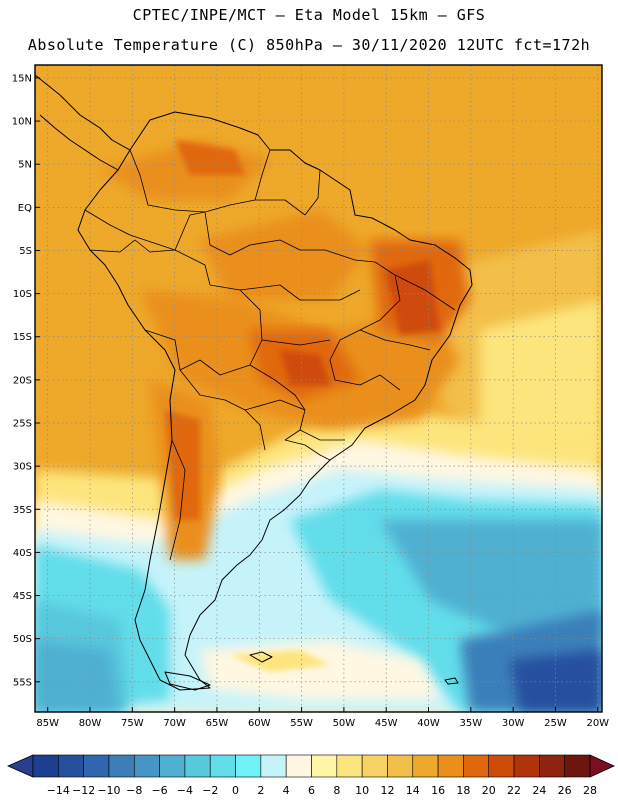  I want to click on lon-label: 55W, so click(301, 723).